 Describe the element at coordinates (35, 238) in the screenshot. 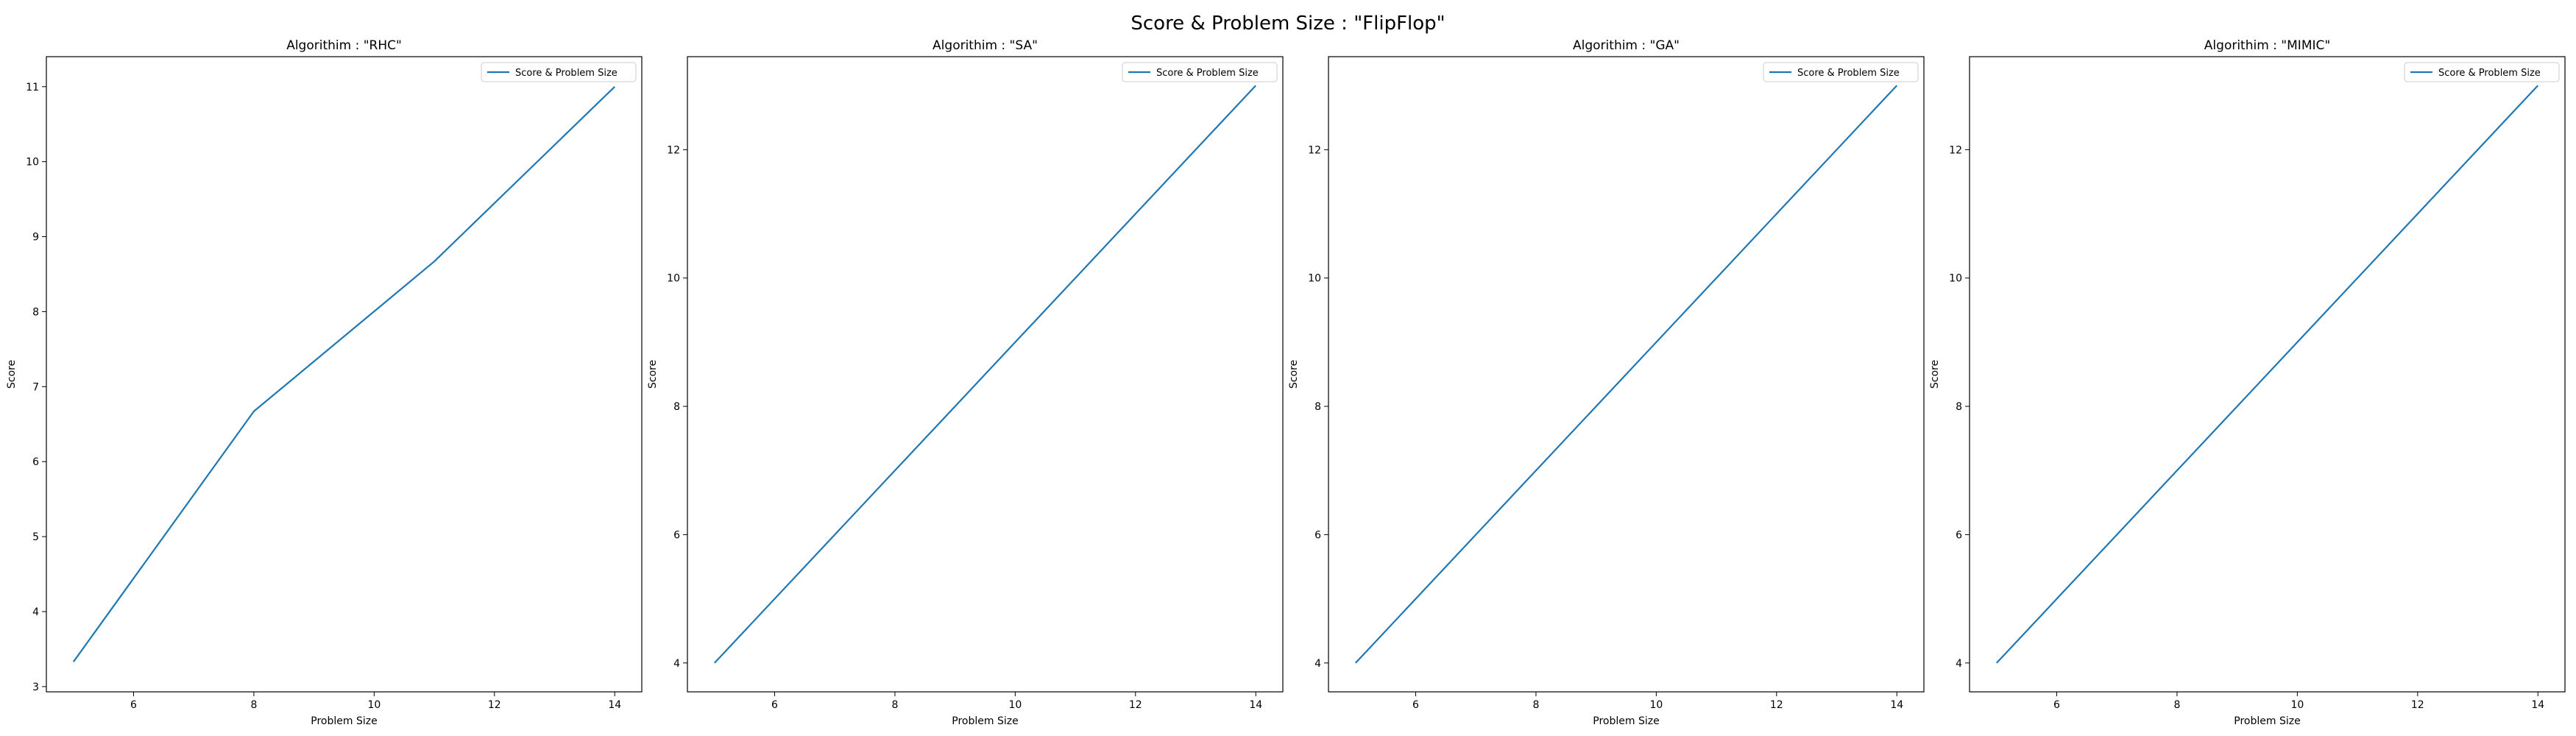

I see `y-tick-label: 9` at that location.